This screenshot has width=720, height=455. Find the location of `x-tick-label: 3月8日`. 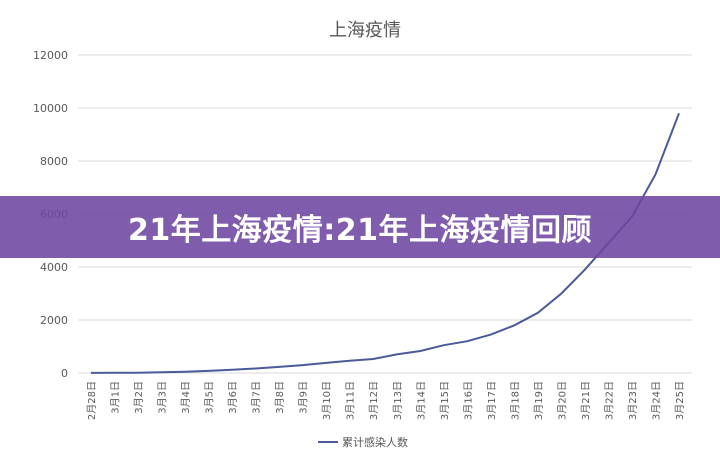

x-tick-label: 3月8日 is located at coordinates (280, 397).